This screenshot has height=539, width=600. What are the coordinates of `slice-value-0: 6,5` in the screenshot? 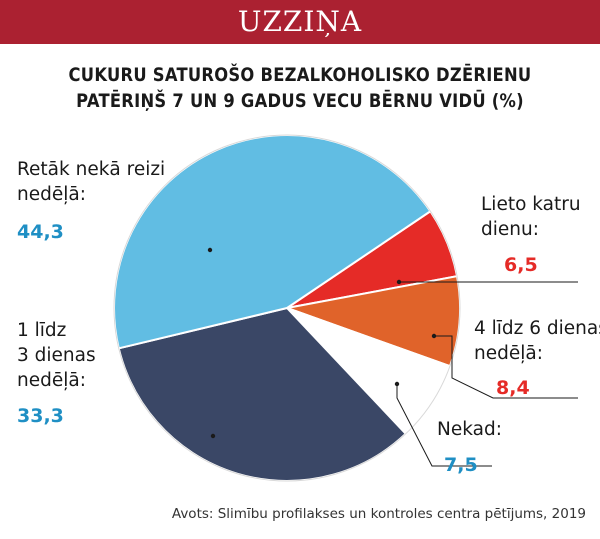 It's located at (521, 265).